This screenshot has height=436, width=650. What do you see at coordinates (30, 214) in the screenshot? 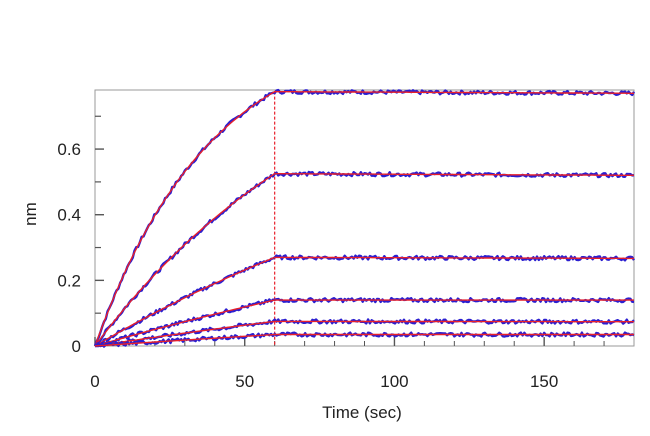
I see `y-axis-title: nm` at bounding box center [30, 214].